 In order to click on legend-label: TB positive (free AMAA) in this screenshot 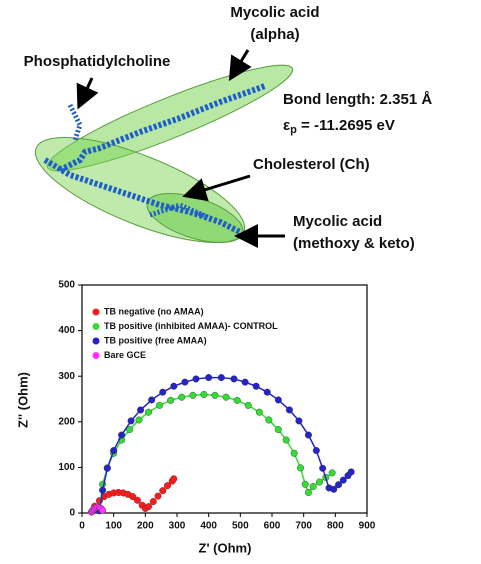, I will do `click(155, 340)`.